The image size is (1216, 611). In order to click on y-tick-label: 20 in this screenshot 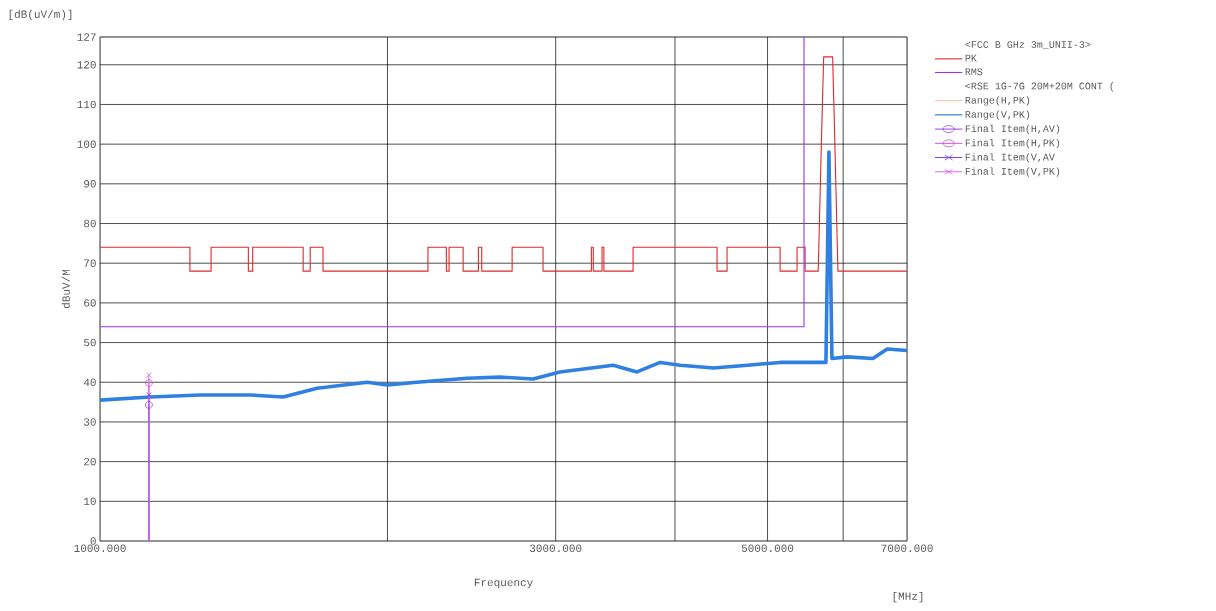, I will do `click(90, 461)`.